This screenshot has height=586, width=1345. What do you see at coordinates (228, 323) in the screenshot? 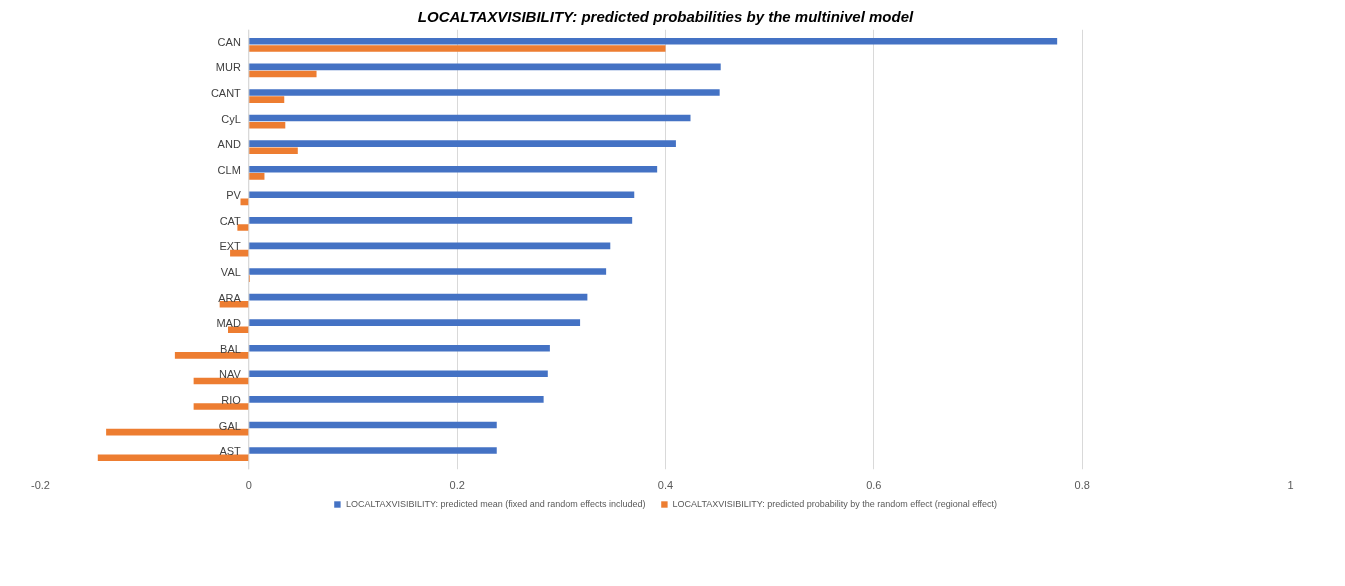
I see `y-tick-label: MAD` at bounding box center [228, 323].